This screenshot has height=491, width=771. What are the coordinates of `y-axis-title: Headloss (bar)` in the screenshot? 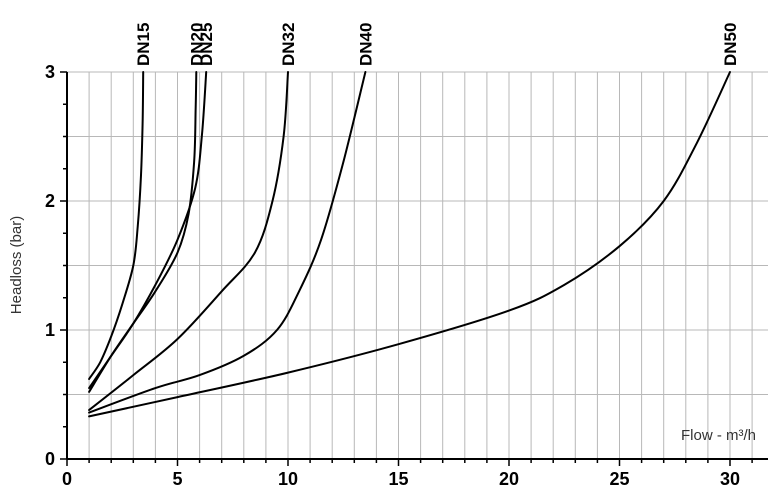 It's located at (16, 265).